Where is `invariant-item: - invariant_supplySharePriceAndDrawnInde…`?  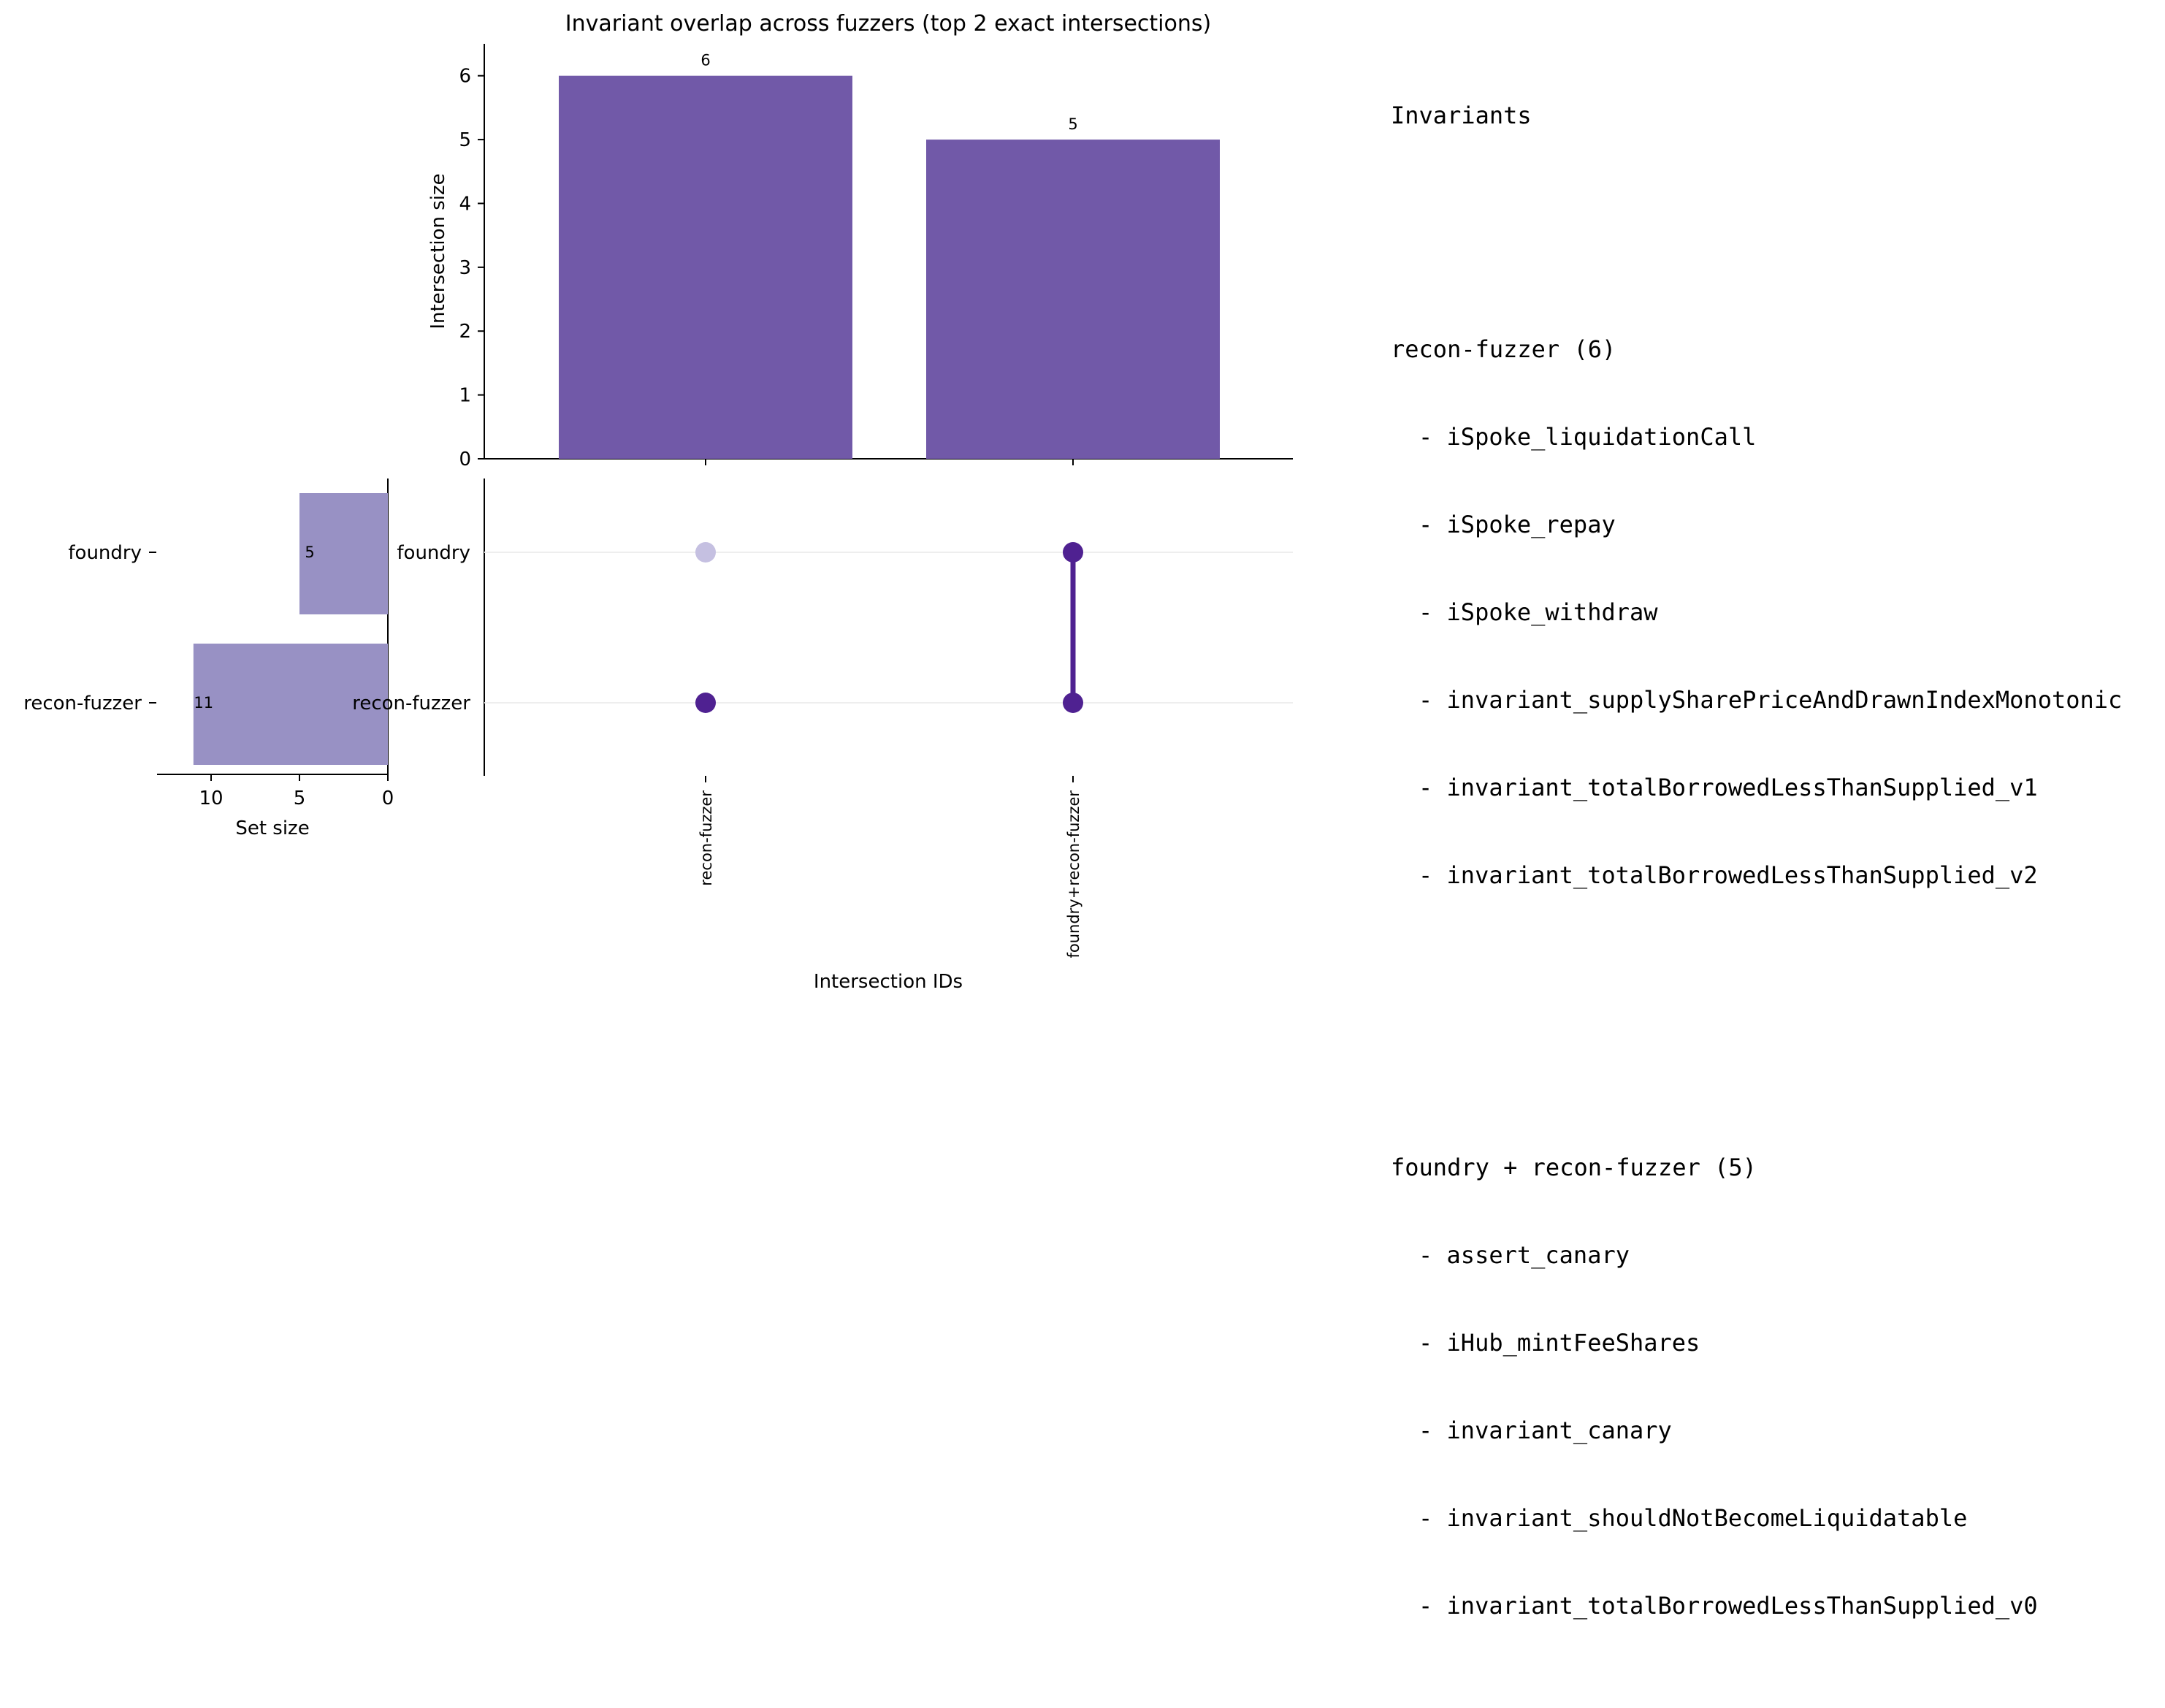 invariant-item: - invariant_supplySharePriceAndDrawnInde… is located at coordinates (1770, 700).